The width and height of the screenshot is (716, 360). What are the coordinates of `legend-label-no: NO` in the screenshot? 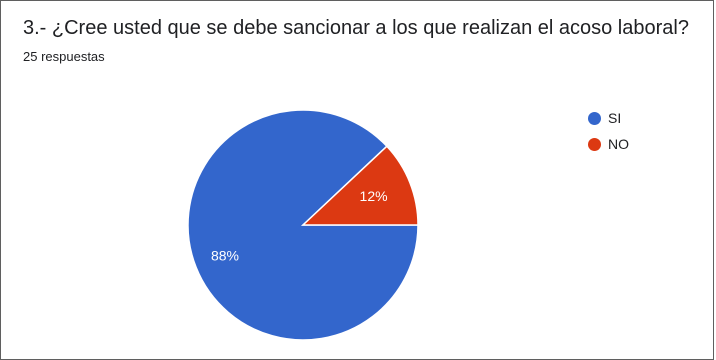 It's located at (618, 144).